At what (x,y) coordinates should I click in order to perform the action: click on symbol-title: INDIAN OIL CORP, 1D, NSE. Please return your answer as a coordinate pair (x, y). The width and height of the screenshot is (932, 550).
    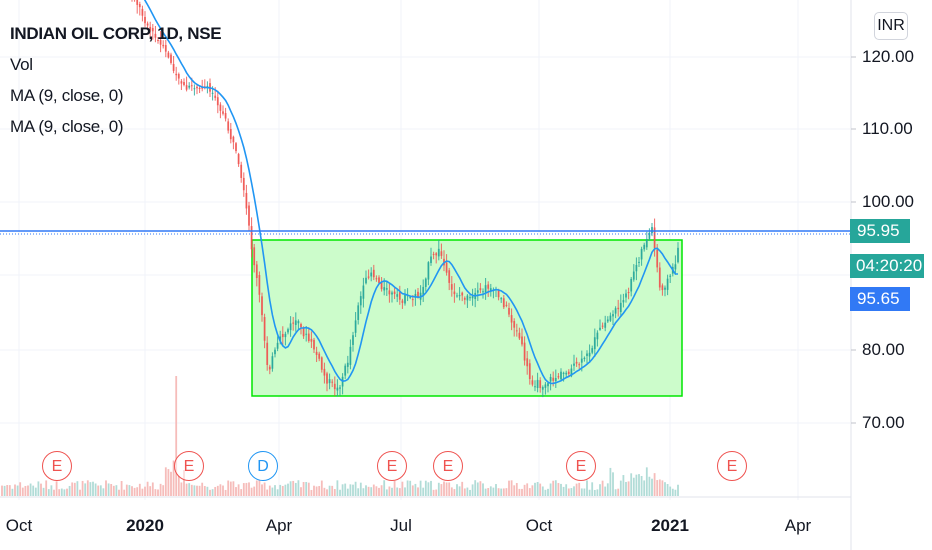
    Looking at the image, I should click on (116, 33).